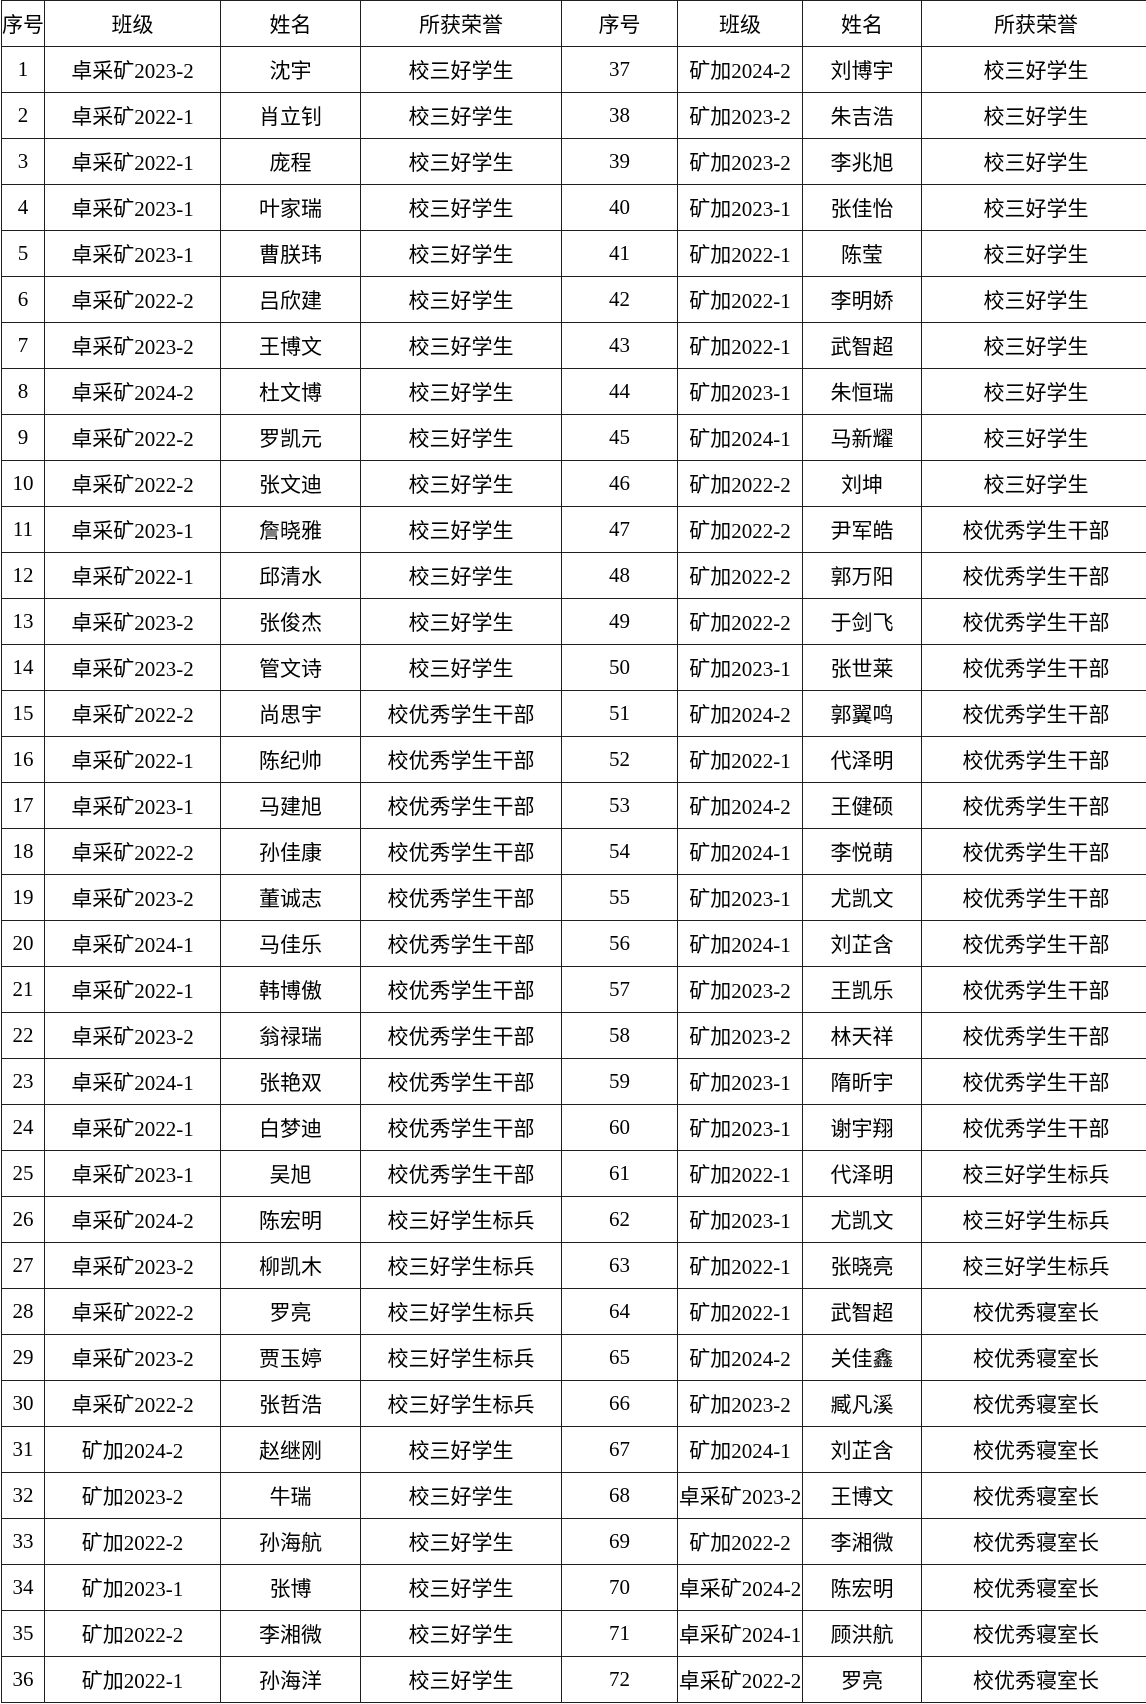  What do you see at coordinates (619, 1311) in the screenshot?
I see `cell-serial-number-right: 64` at bounding box center [619, 1311].